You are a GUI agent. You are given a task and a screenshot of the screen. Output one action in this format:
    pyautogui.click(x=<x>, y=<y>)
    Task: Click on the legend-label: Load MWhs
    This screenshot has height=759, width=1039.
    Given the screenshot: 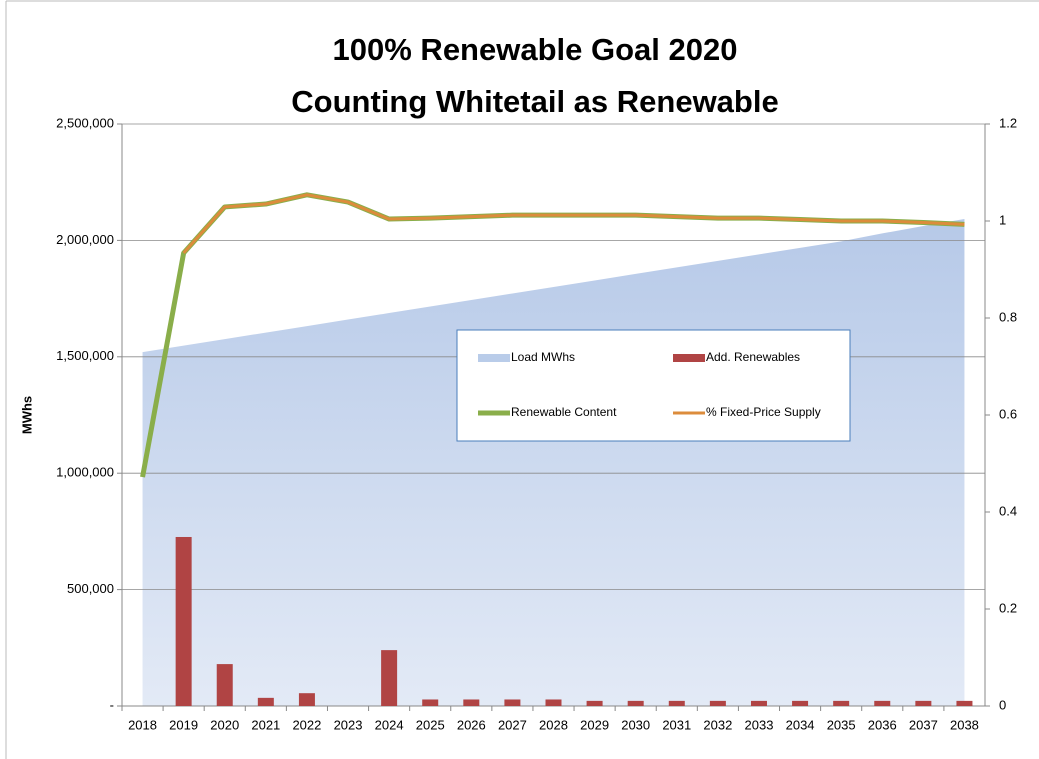 What is the action you would take?
    pyautogui.click(x=543, y=357)
    